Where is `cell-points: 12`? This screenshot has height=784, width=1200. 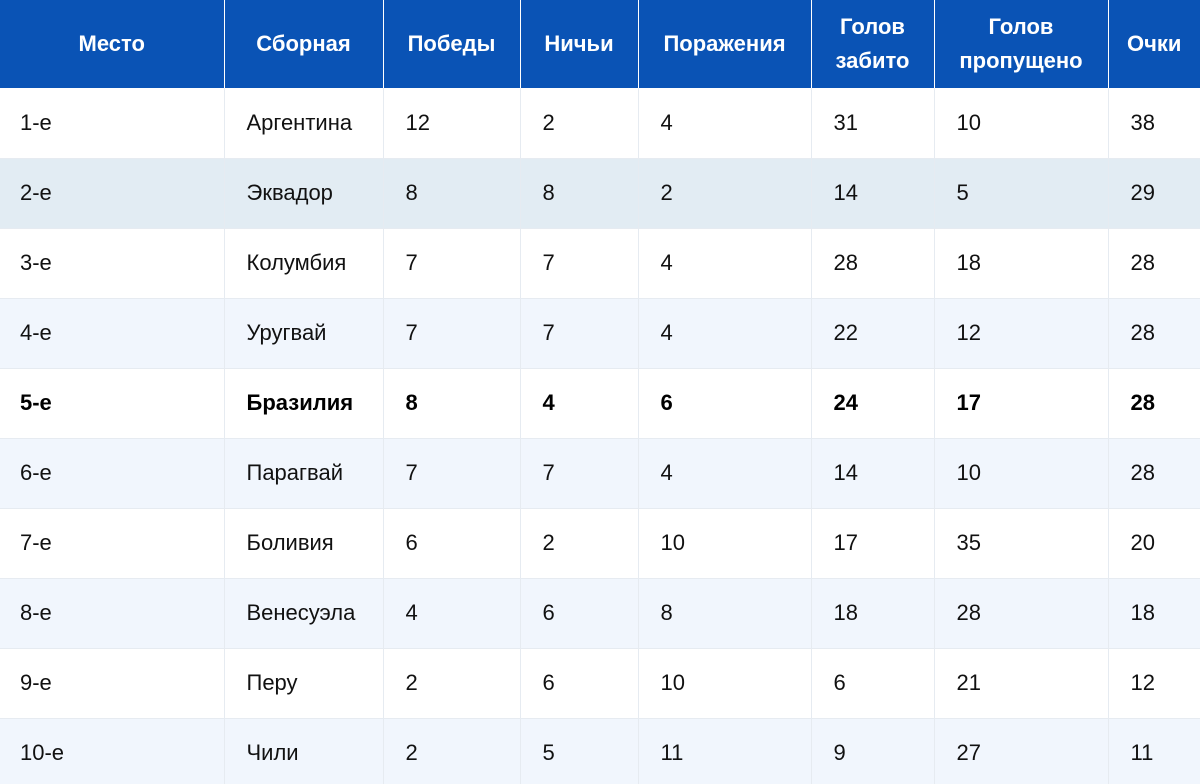 cell-points: 12 is located at coordinates (1153, 683).